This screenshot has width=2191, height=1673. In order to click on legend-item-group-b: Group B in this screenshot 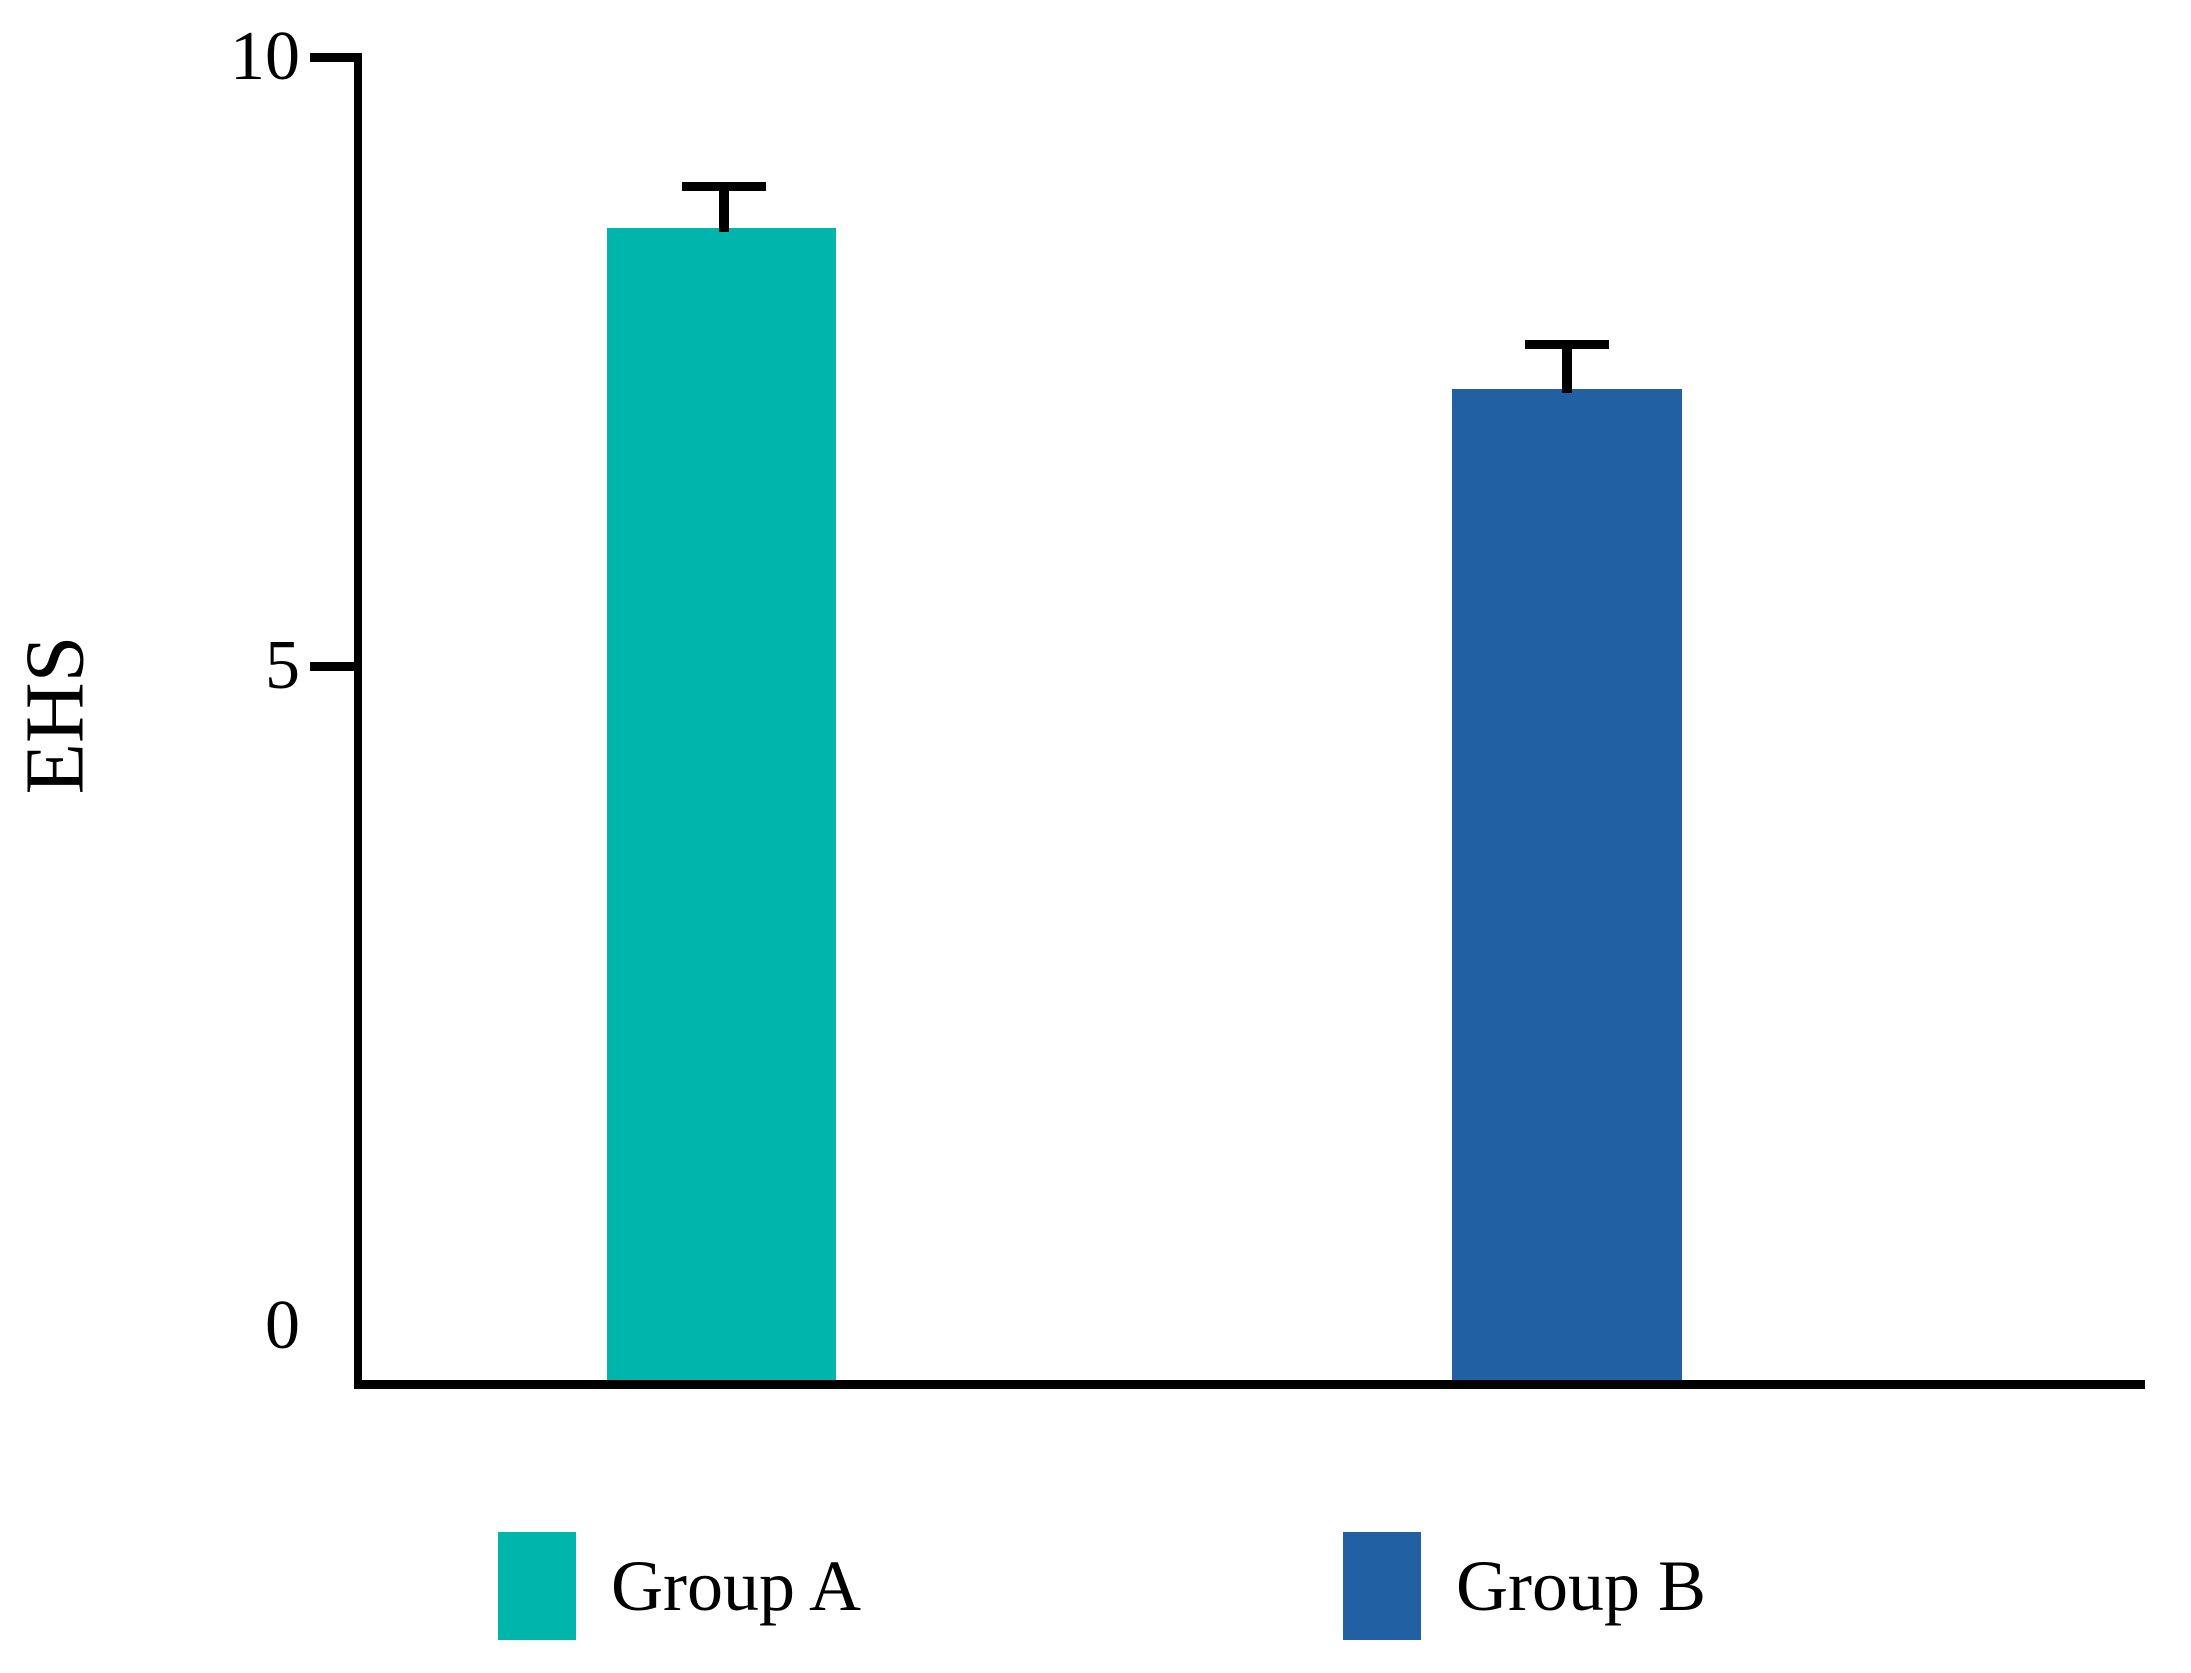, I will do `click(1524, 1586)`.